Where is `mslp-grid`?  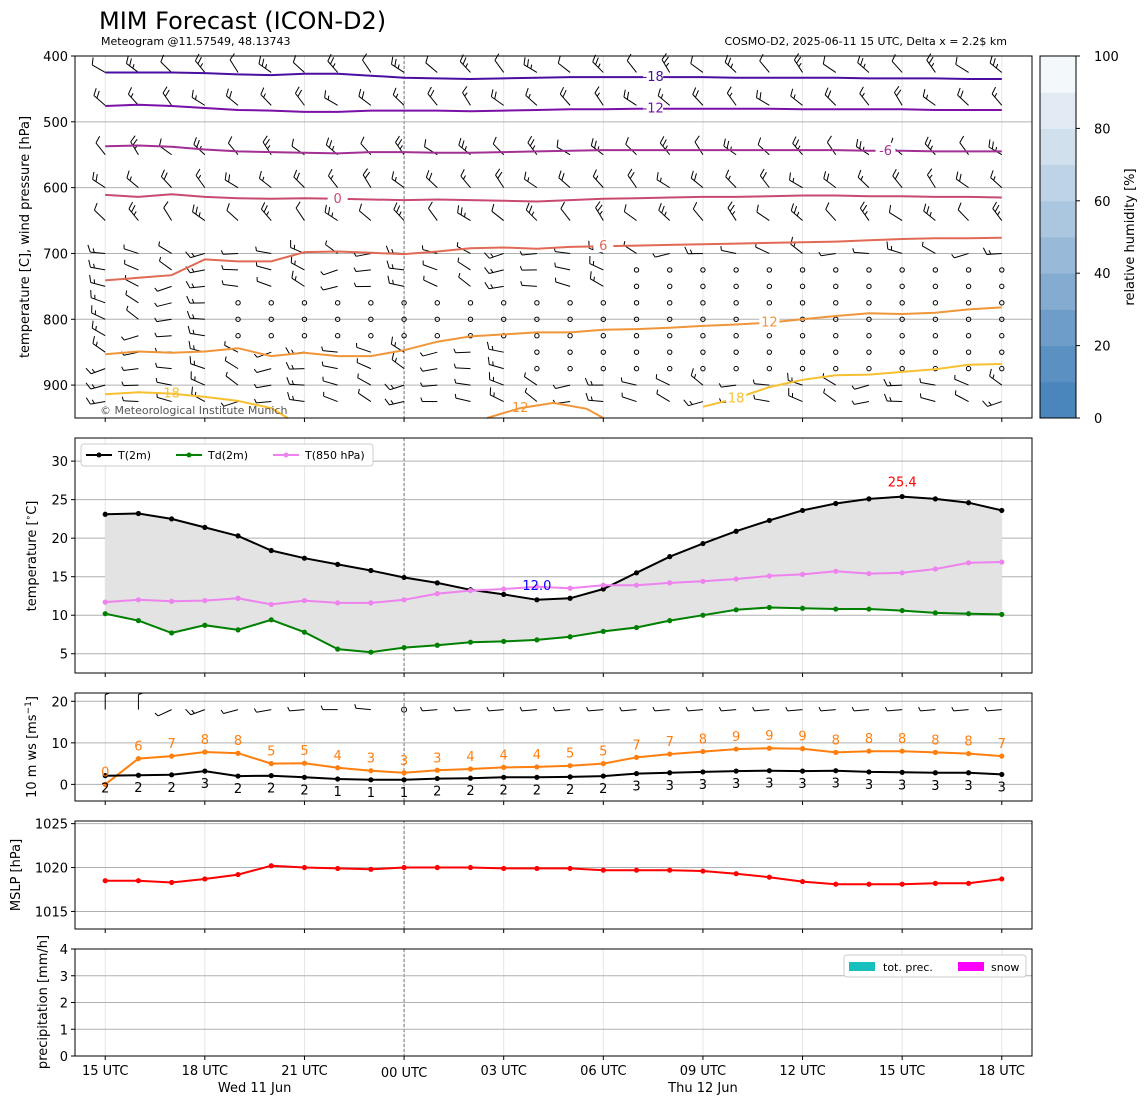
mslp-grid is located at coordinates (553, 875).